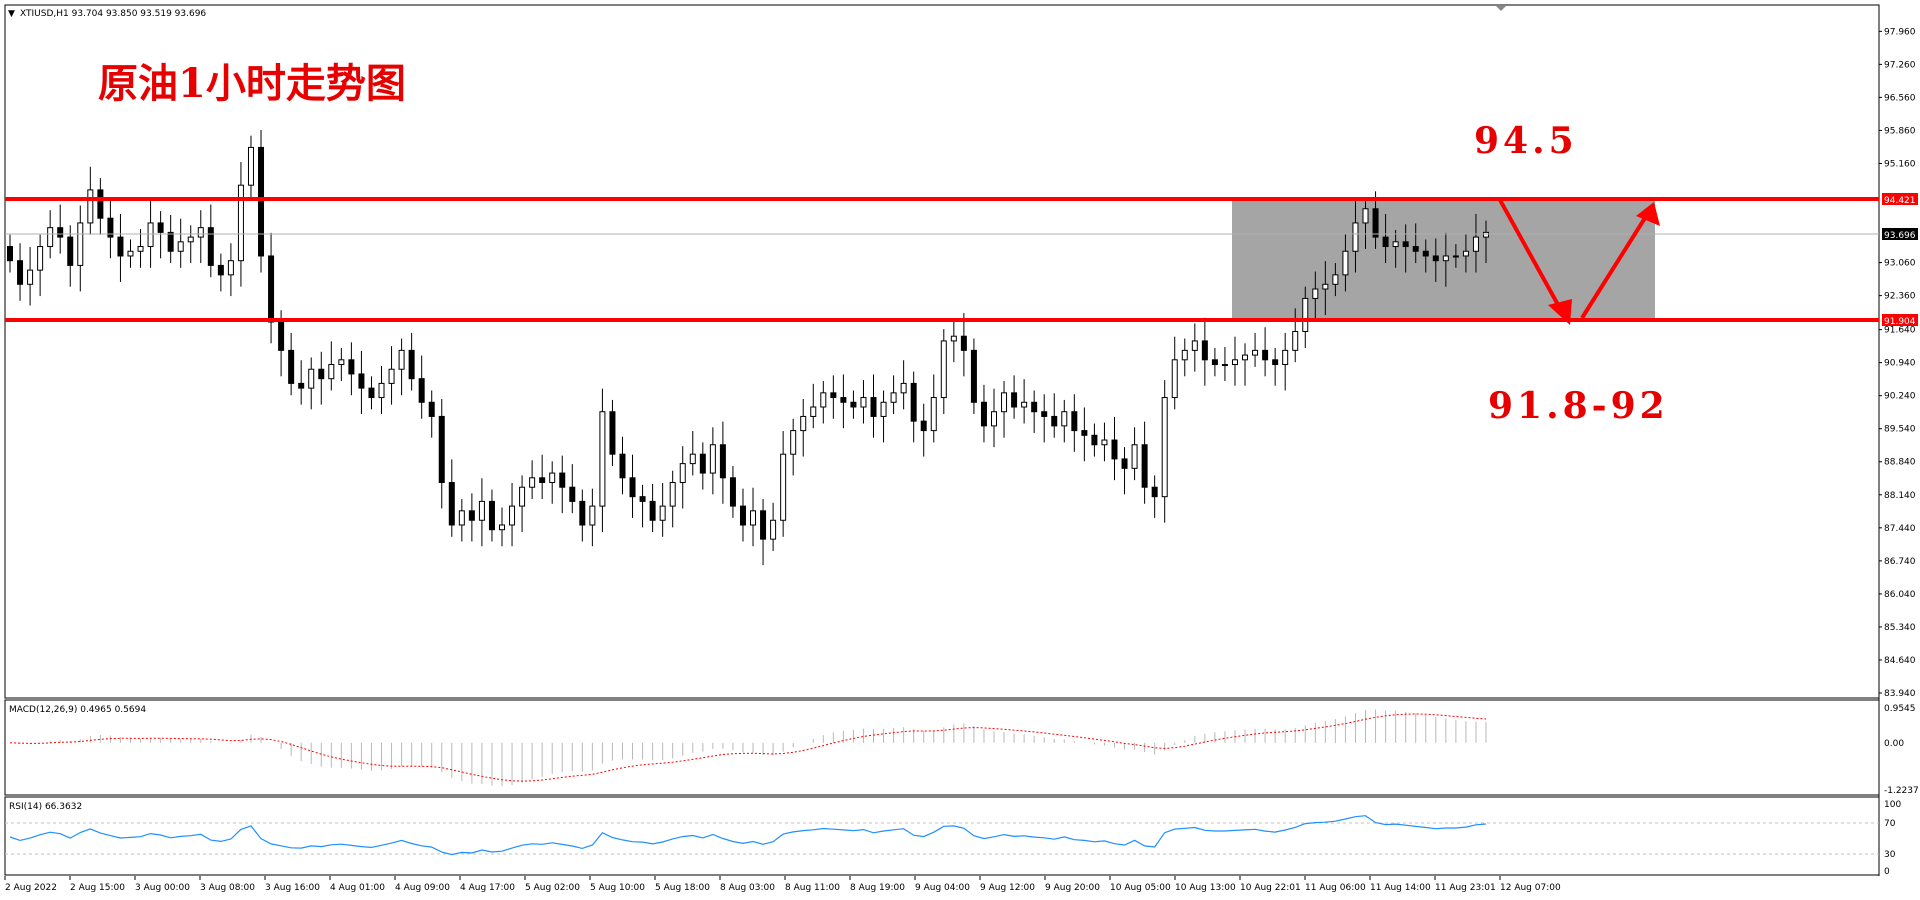 The image size is (1920, 900). What do you see at coordinates (1900, 98) in the screenshot?
I see `price-tick-label: 96.560` at bounding box center [1900, 98].